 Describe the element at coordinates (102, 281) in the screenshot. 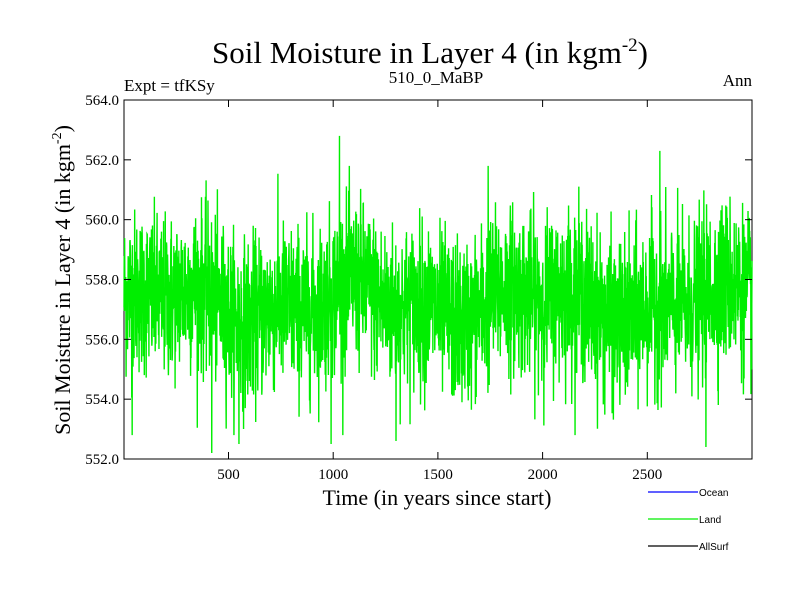

I see `y-tick-label: 558.0` at that location.